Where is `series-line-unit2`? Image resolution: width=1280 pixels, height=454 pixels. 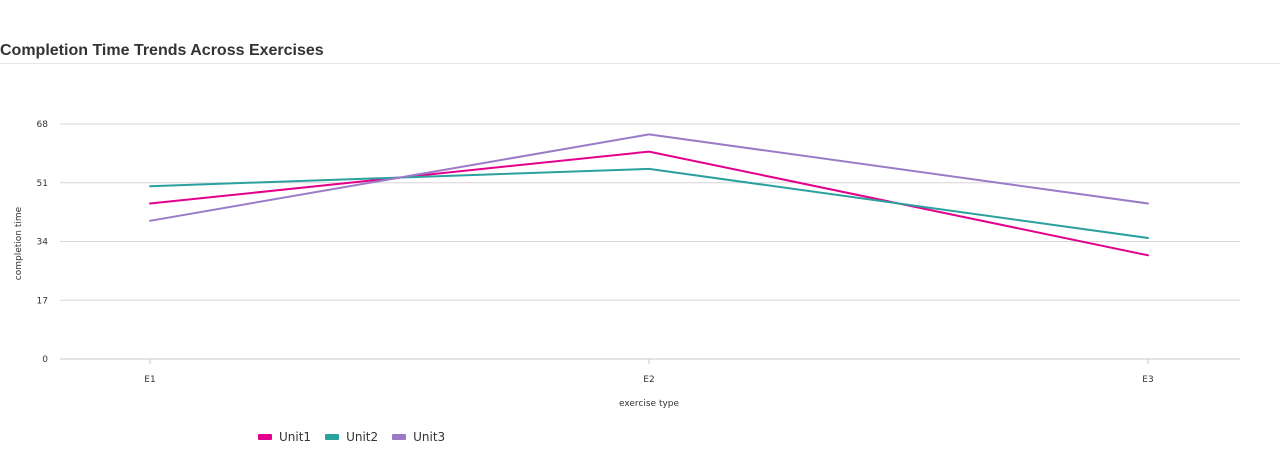
series-line-unit2 is located at coordinates (649, 203).